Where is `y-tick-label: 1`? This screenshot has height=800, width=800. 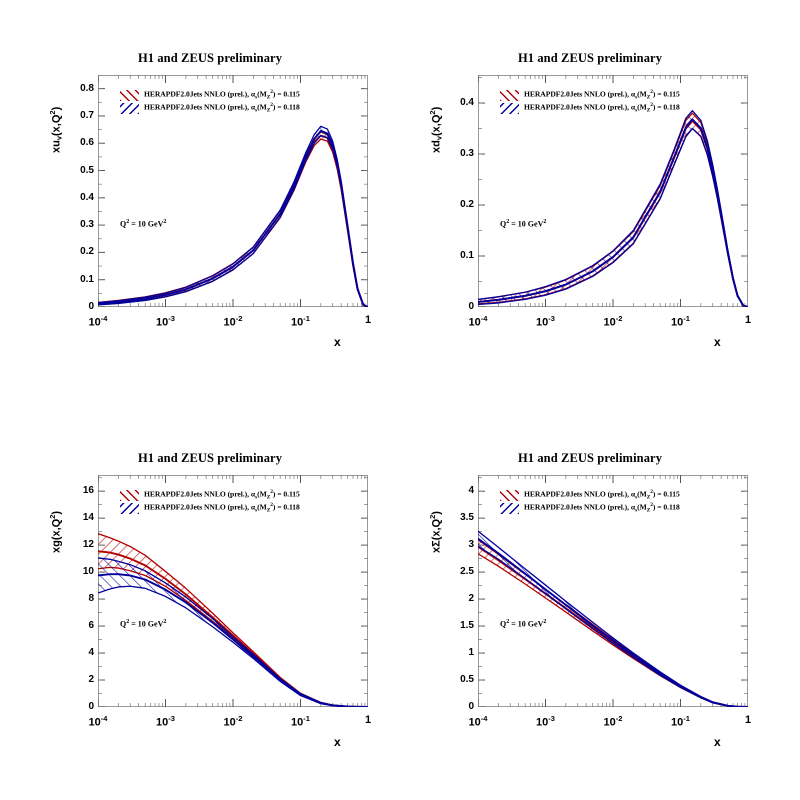 y-tick-label: 1 is located at coordinates (471, 653).